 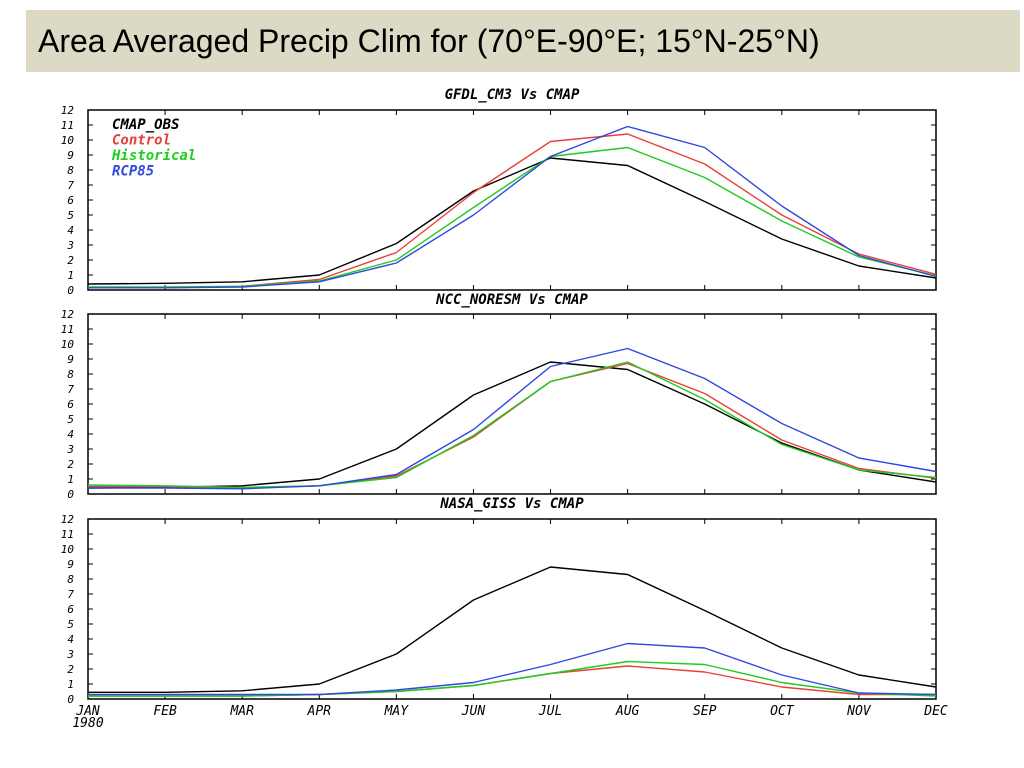 I want to click on x-tick-label: OCT, so click(x=782, y=711).